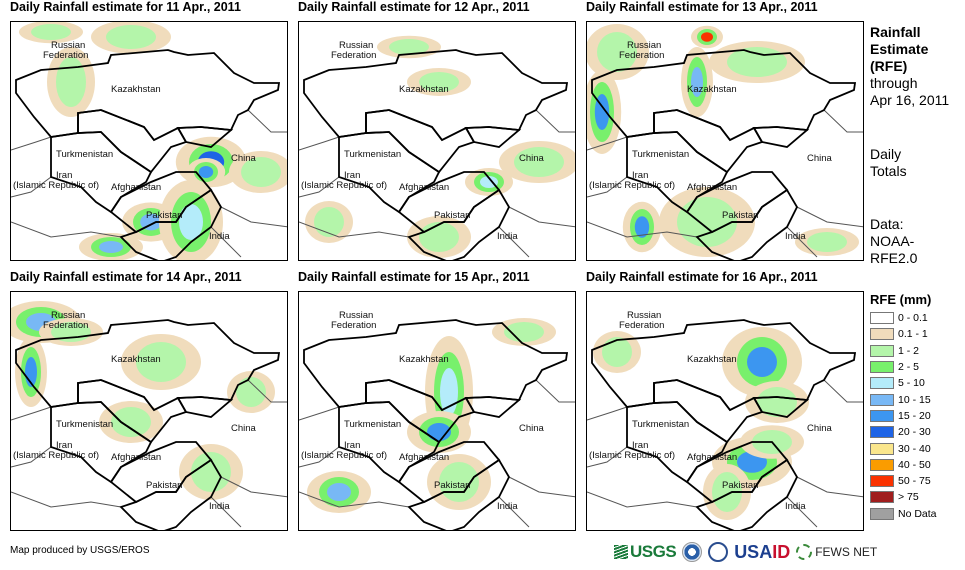  Describe the element at coordinates (911, 383) in the screenshot. I see `legend-label: 5 - 10` at that location.